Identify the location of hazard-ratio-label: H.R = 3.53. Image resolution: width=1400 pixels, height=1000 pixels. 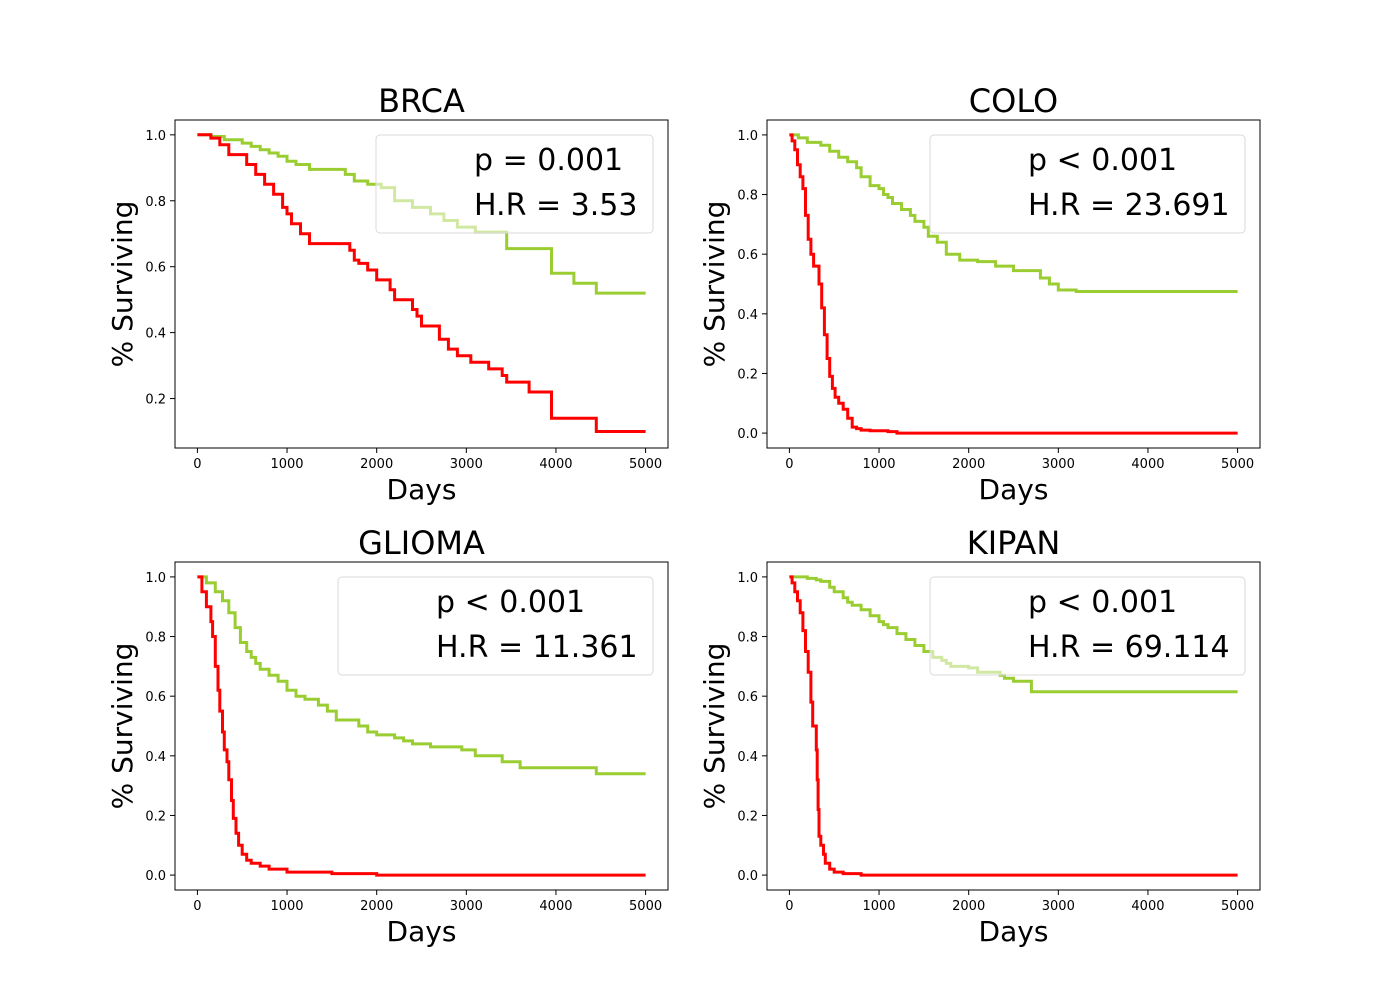
(555, 205).